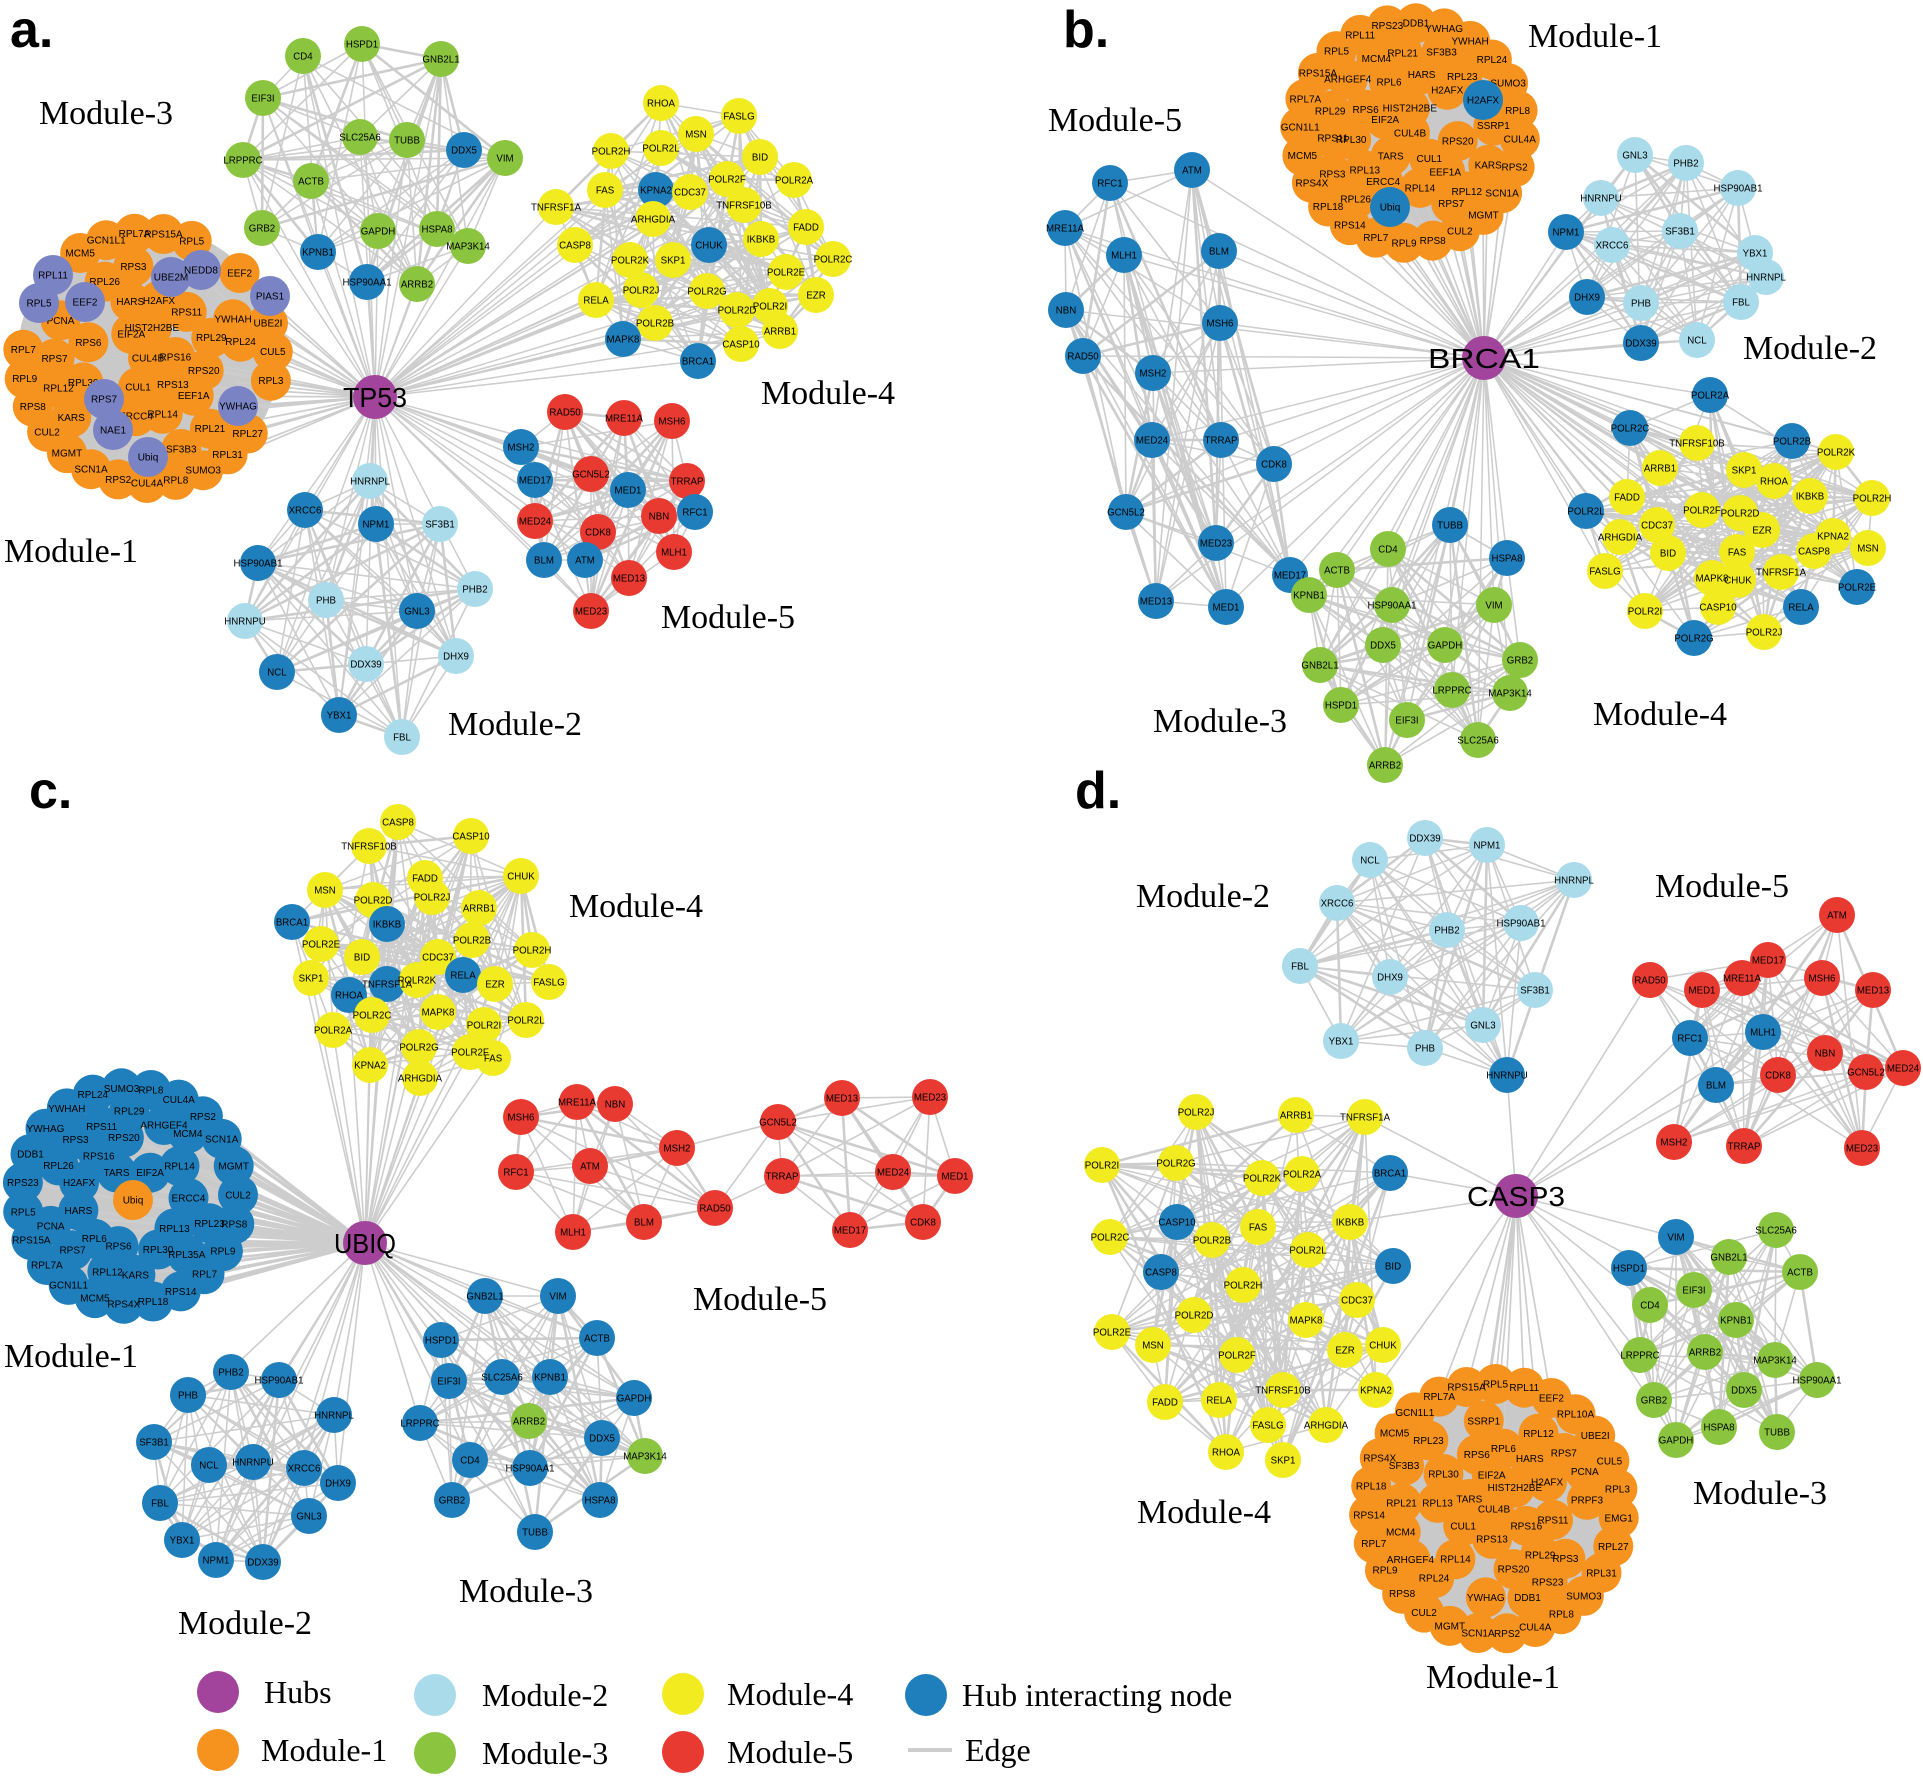  I want to click on svg-text: RPL13, so click(1437, 1503).